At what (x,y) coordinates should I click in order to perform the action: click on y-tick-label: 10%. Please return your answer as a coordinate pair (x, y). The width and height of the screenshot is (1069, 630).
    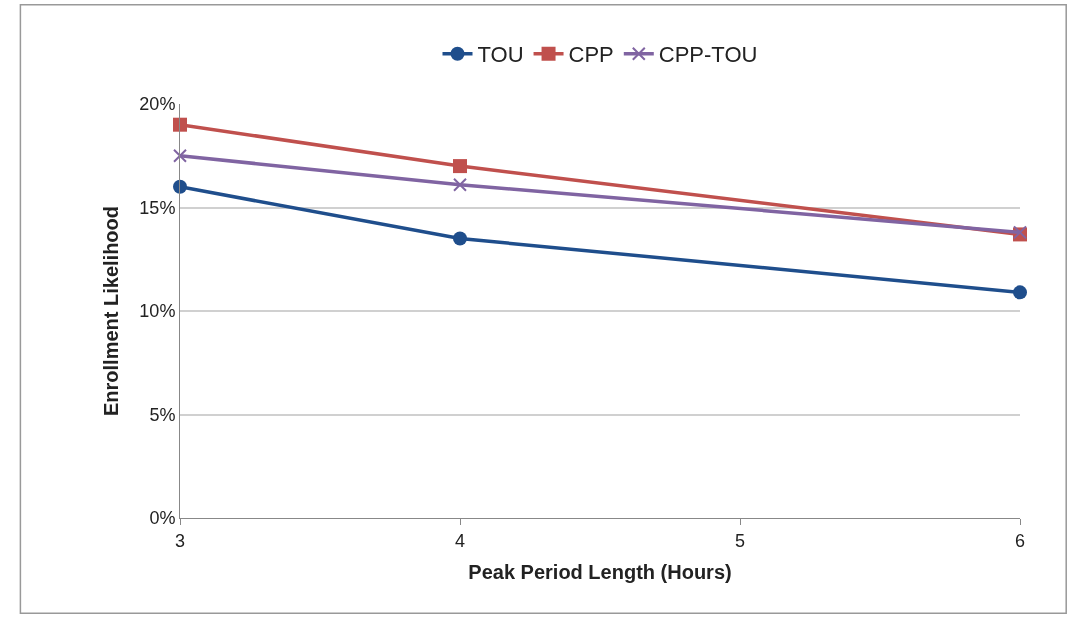
    Looking at the image, I should click on (157, 311).